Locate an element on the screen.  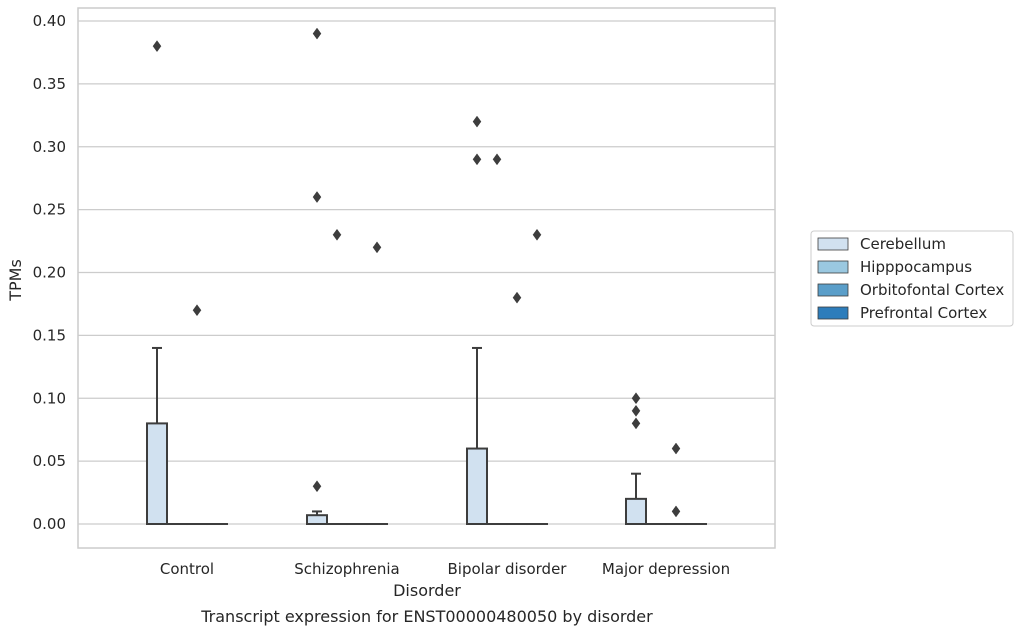
x-tick-label: Bipolar disorder is located at coordinates (508, 569).